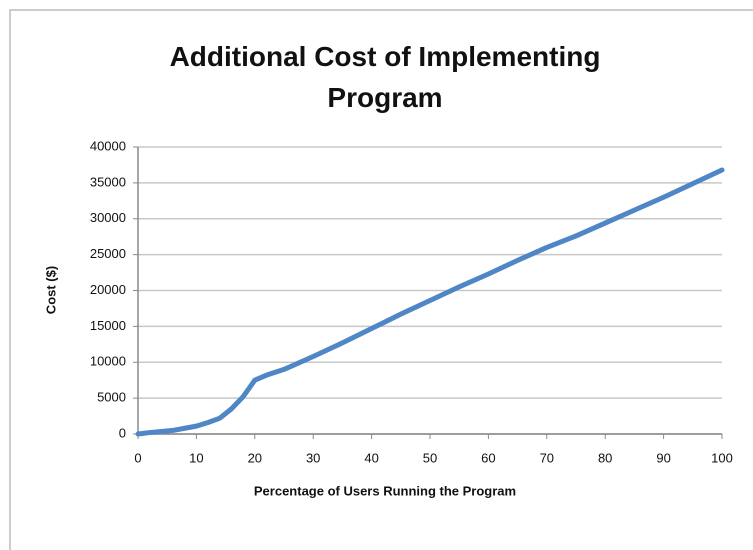  What do you see at coordinates (108, 253) in the screenshot?
I see `y-tick-label: 25000` at bounding box center [108, 253].